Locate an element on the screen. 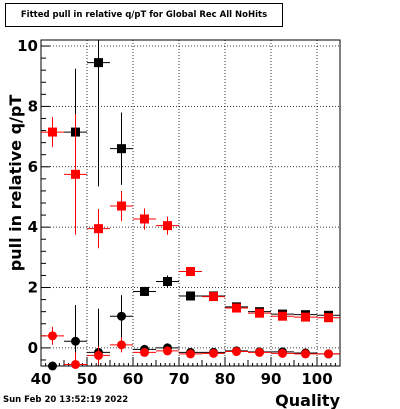  y-tick-label: 4 is located at coordinates (33, 227).